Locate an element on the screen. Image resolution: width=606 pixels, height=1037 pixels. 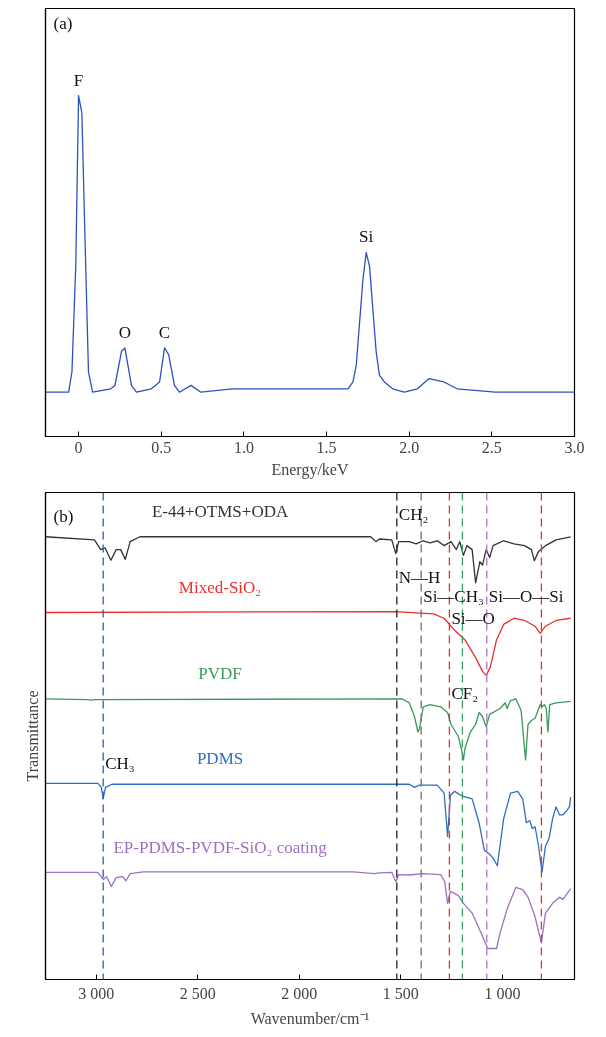
x-axis-title: Energy/keV is located at coordinates (310, 469).